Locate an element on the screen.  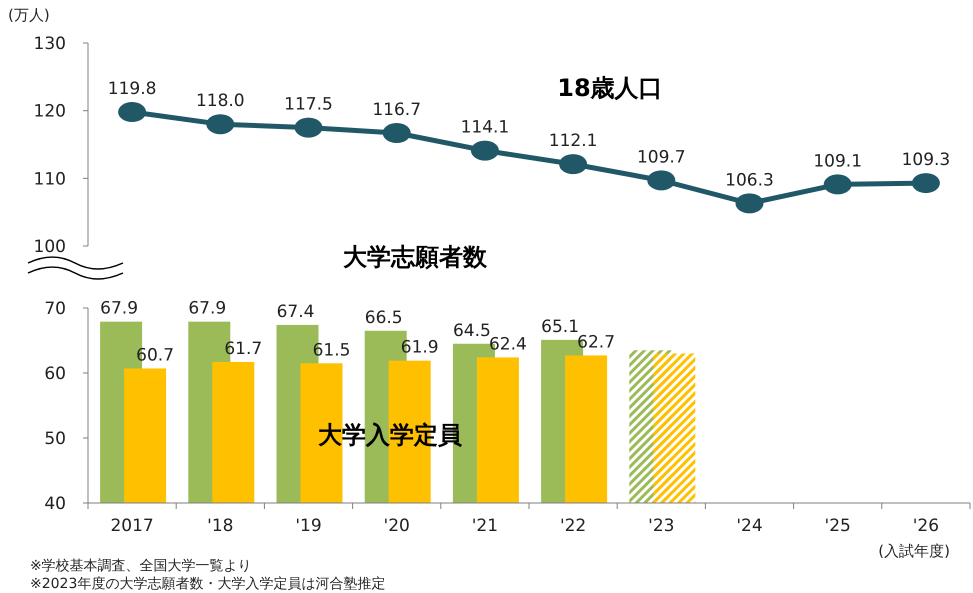
x-tick-label: '25 is located at coordinates (837, 526).